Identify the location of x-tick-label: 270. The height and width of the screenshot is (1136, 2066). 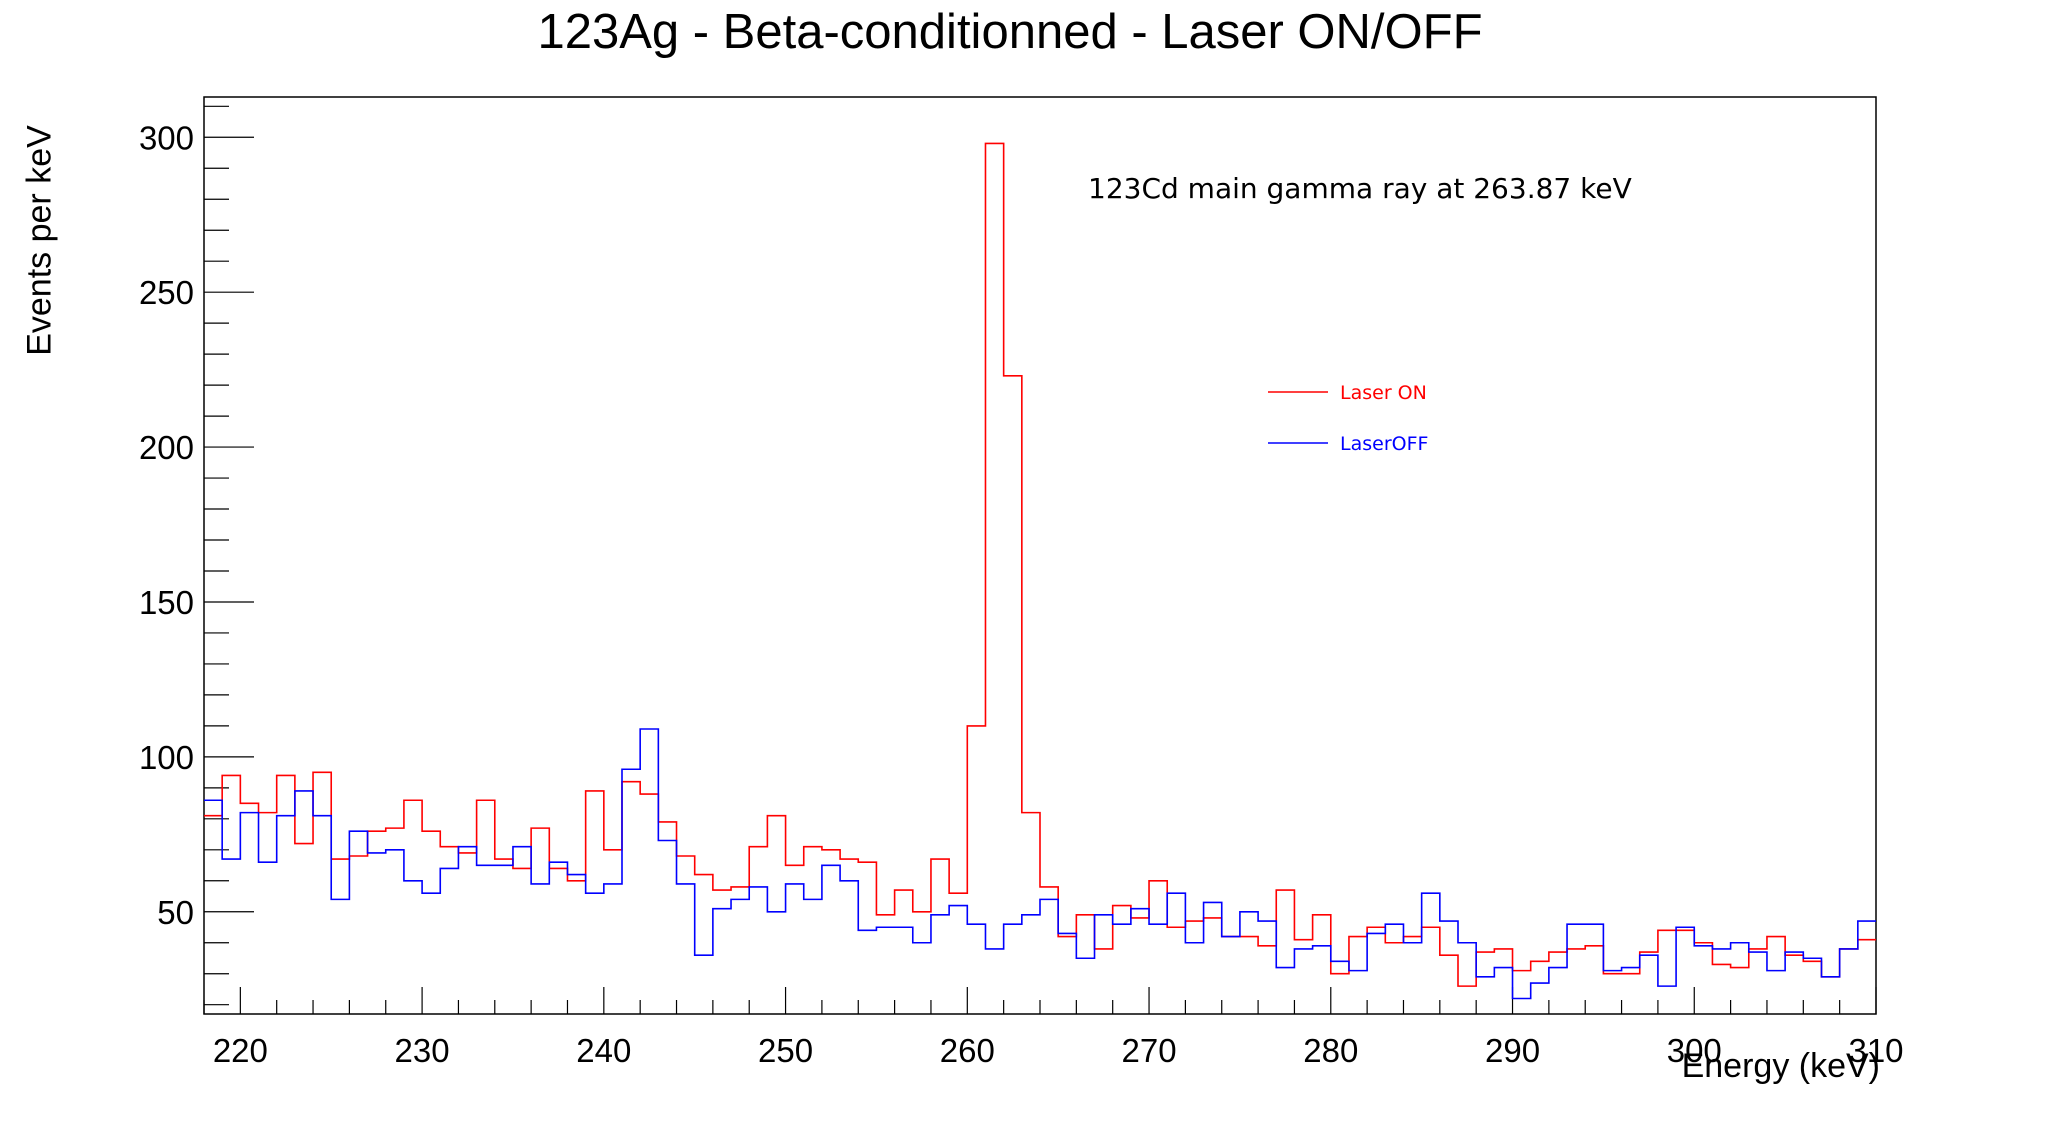
(1149, 1050).